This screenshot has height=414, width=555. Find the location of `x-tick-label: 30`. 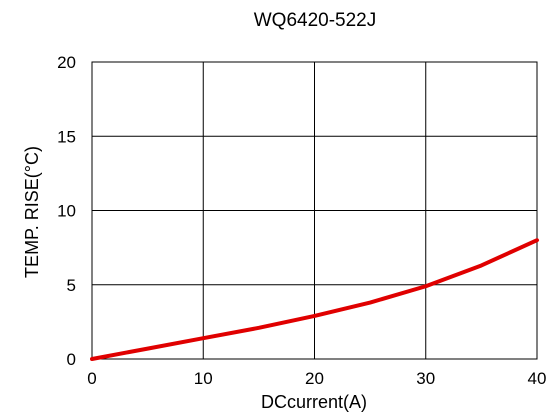

x-tick-label: 30 is located at coordinates (425, 378).